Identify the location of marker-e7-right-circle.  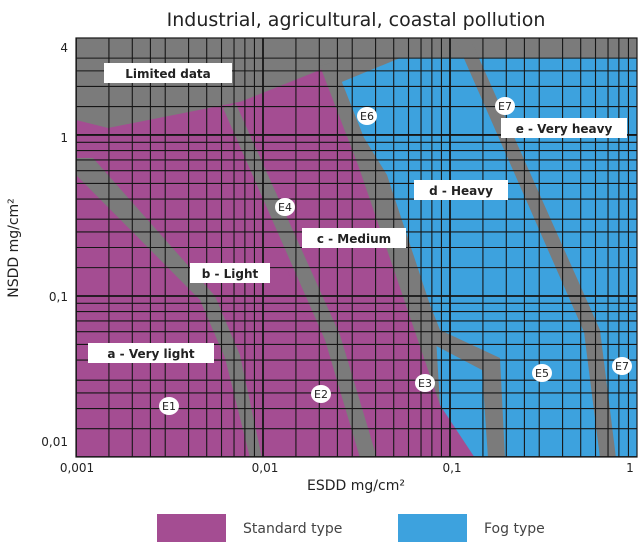
(622, 366).